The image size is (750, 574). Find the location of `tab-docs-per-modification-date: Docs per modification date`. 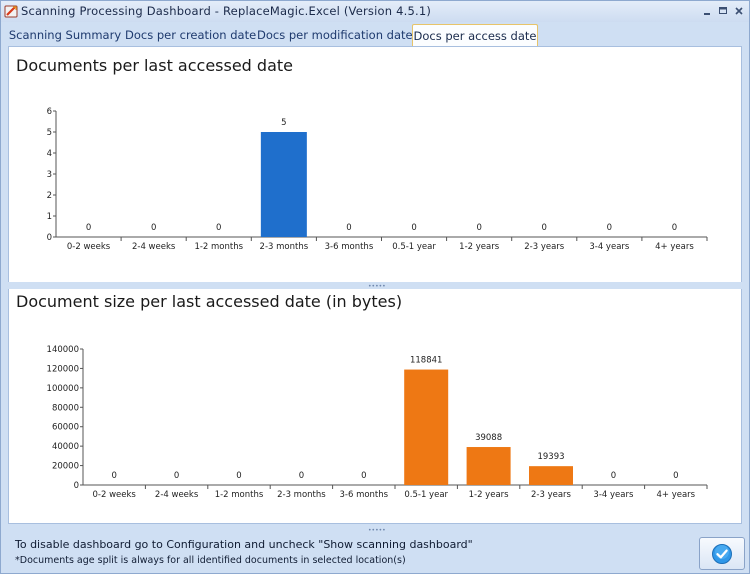

tab-docs-per-modification-date: Docs per modification date is located at coordinates (335, 35).